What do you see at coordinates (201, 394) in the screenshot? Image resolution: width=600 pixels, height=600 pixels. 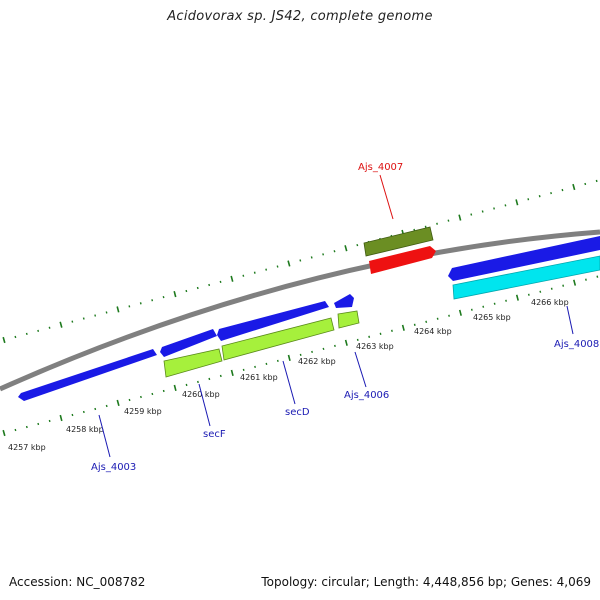 I see `tick-label: 4260 kbp` at bounding box center [201, 394].